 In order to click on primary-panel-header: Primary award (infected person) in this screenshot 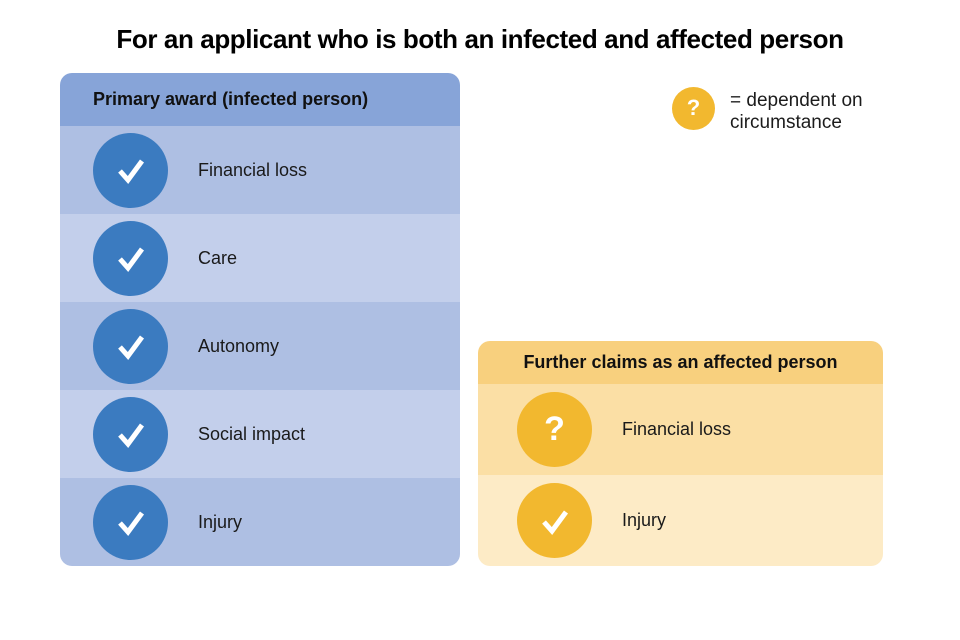, I will do `click(260, 99)`.